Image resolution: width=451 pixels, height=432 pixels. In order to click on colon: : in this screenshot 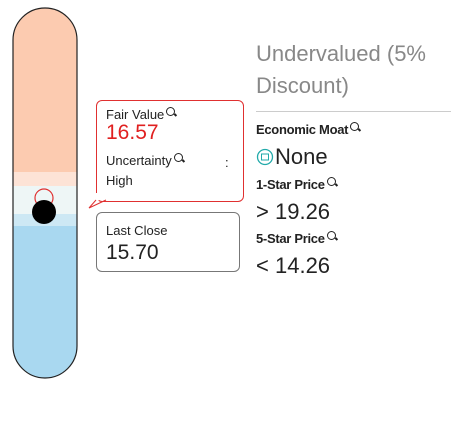, I will do `click(227, 162)`.